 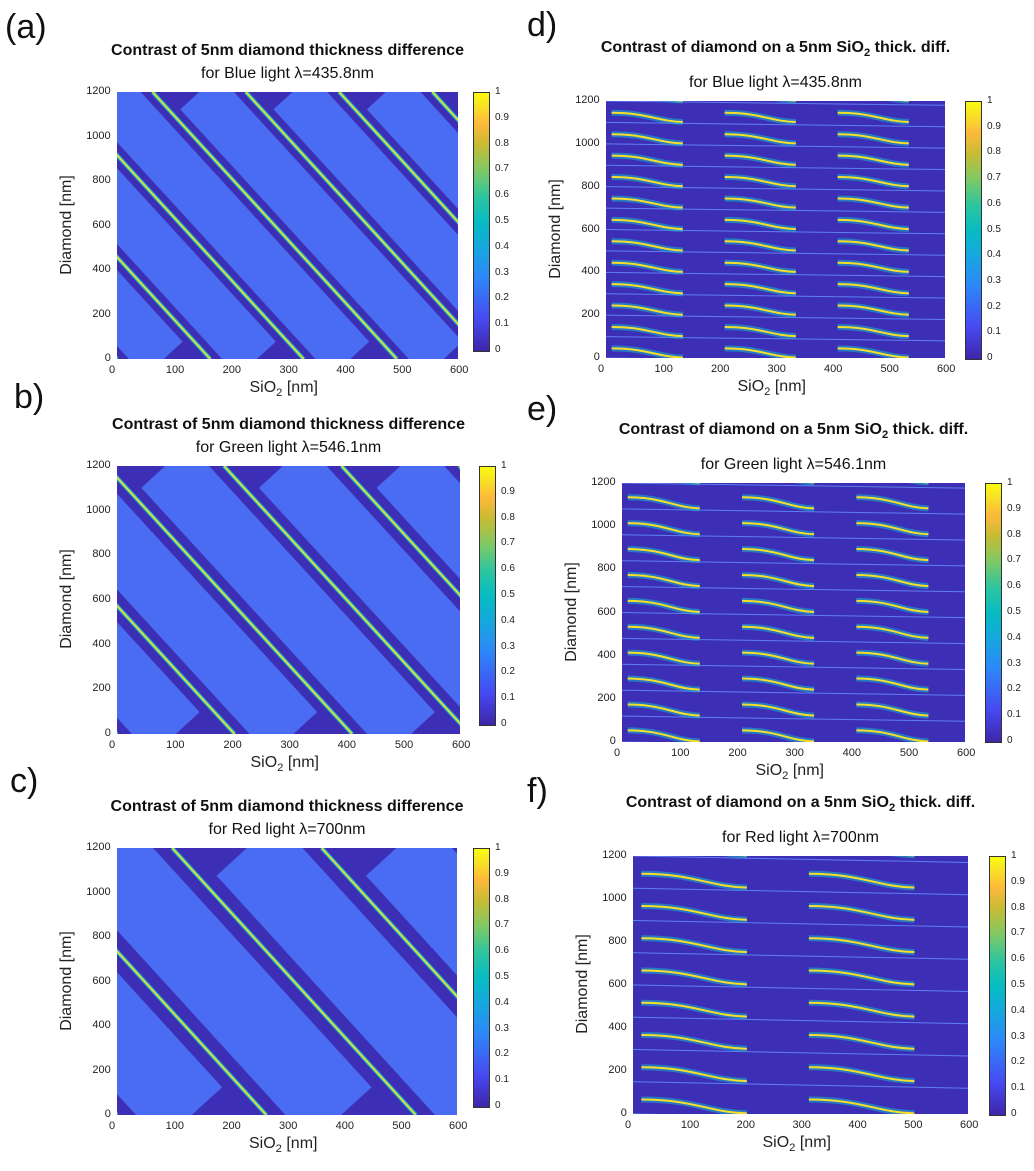 What do you see at coordinates (288, 447) in the screenshot?
I see `chart-subtitle: for Green light λ=546.1nm` at bounding box center [288, 447].